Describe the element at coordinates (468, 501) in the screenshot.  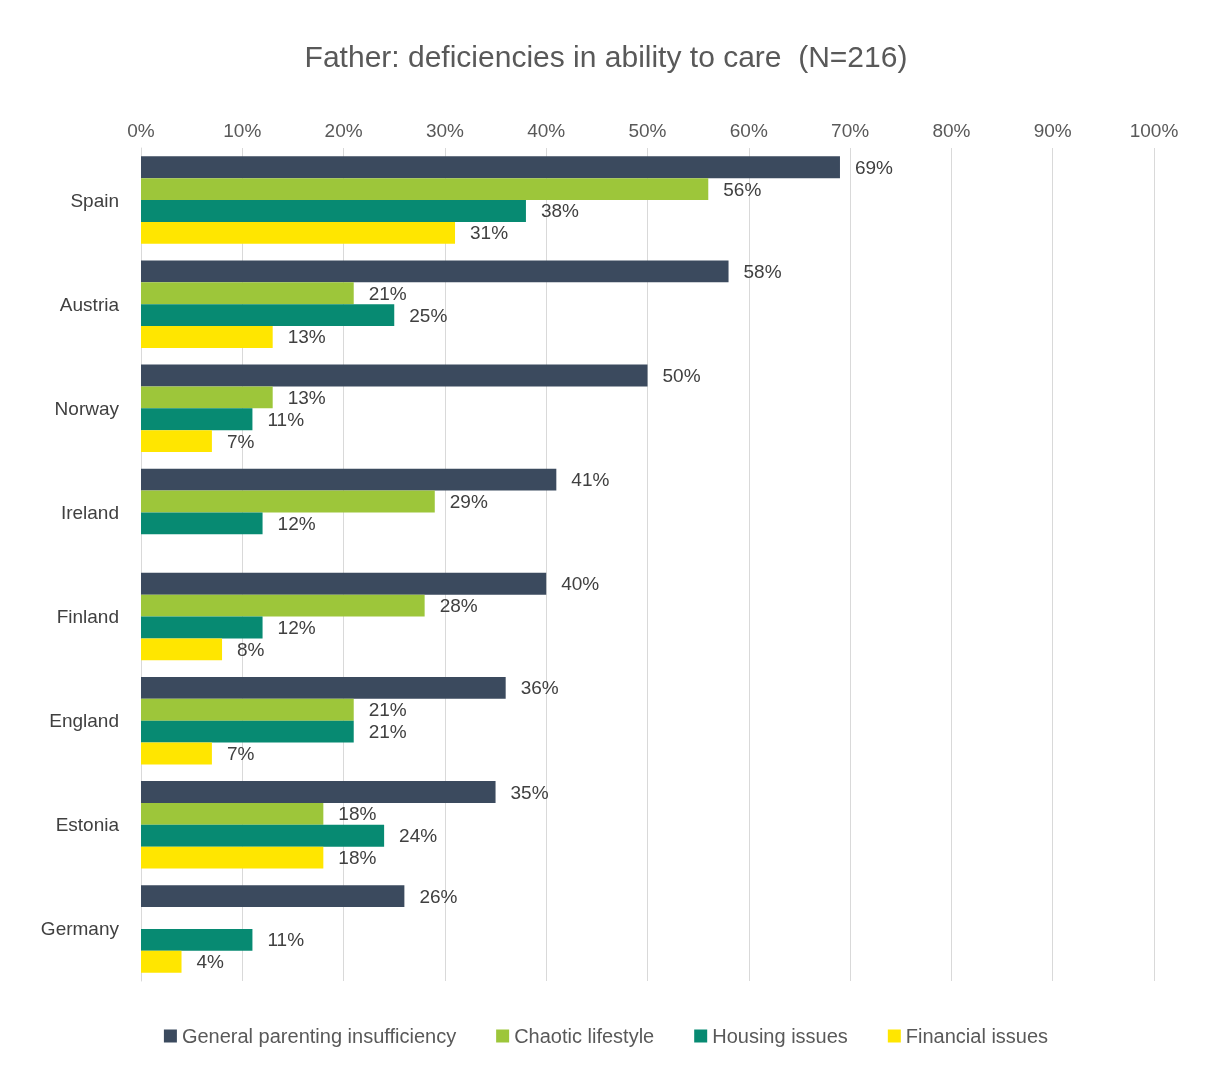
I see `data-label: 29%` at that location.